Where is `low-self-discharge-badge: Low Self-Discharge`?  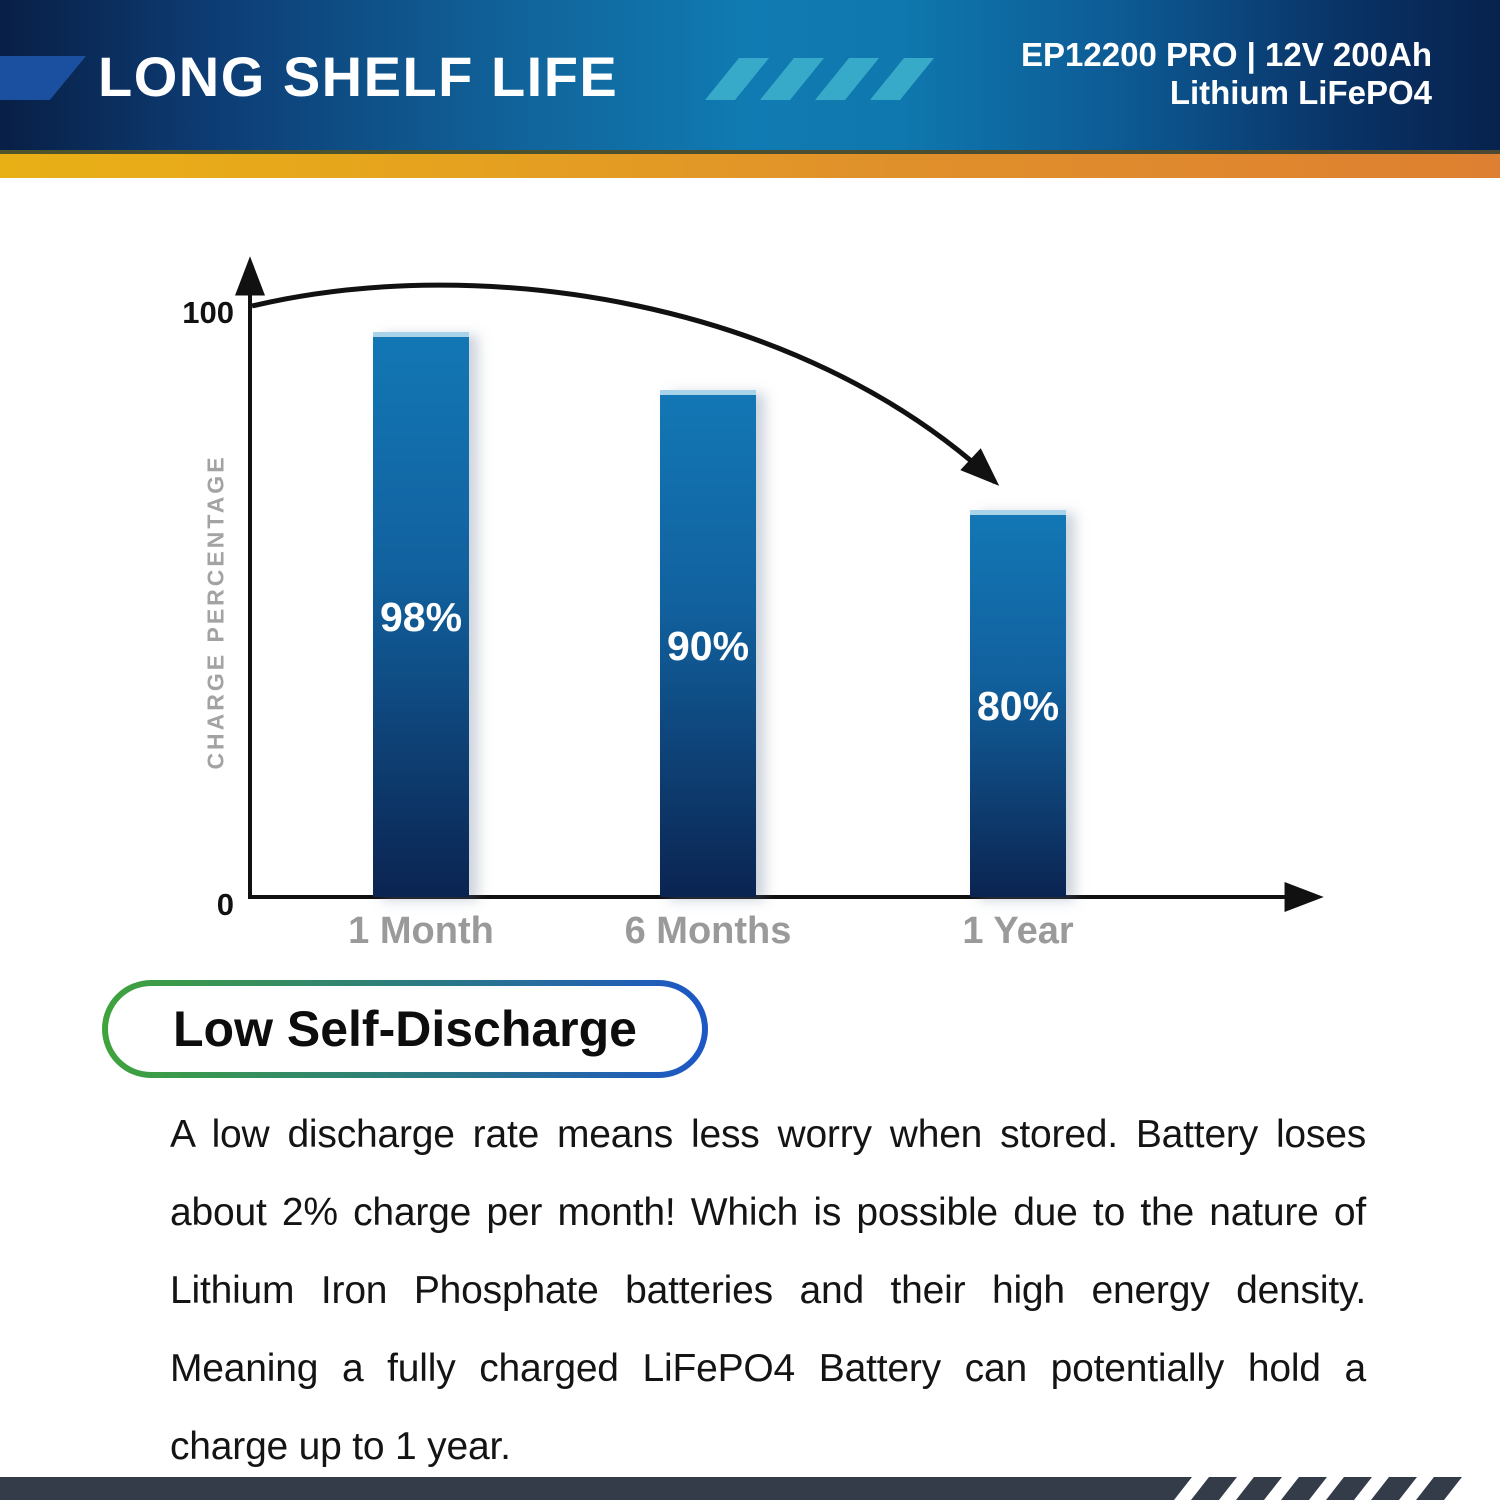
low-self-discharge-badge: Low Self-Discharge is located at coordinates (405, 1029).